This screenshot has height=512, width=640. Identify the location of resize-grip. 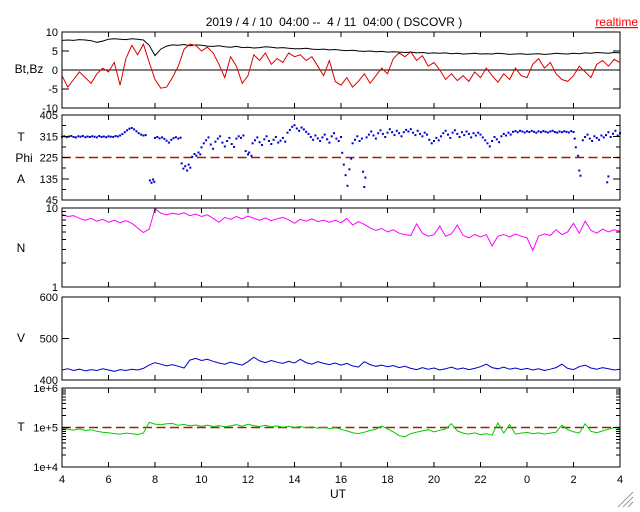
(625, 499).